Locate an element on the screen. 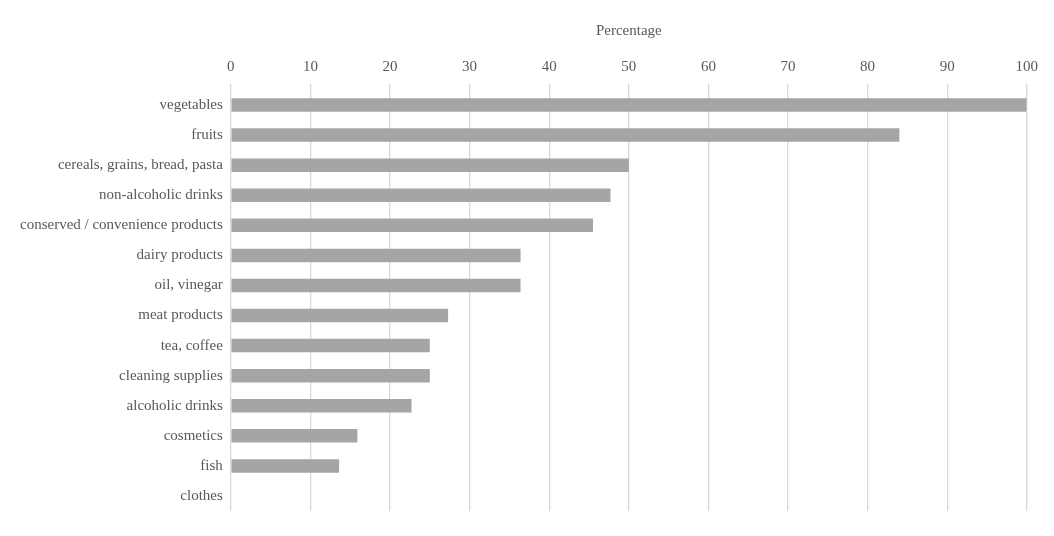  x-tick-label: 60 is located at coordinates (708, 65).